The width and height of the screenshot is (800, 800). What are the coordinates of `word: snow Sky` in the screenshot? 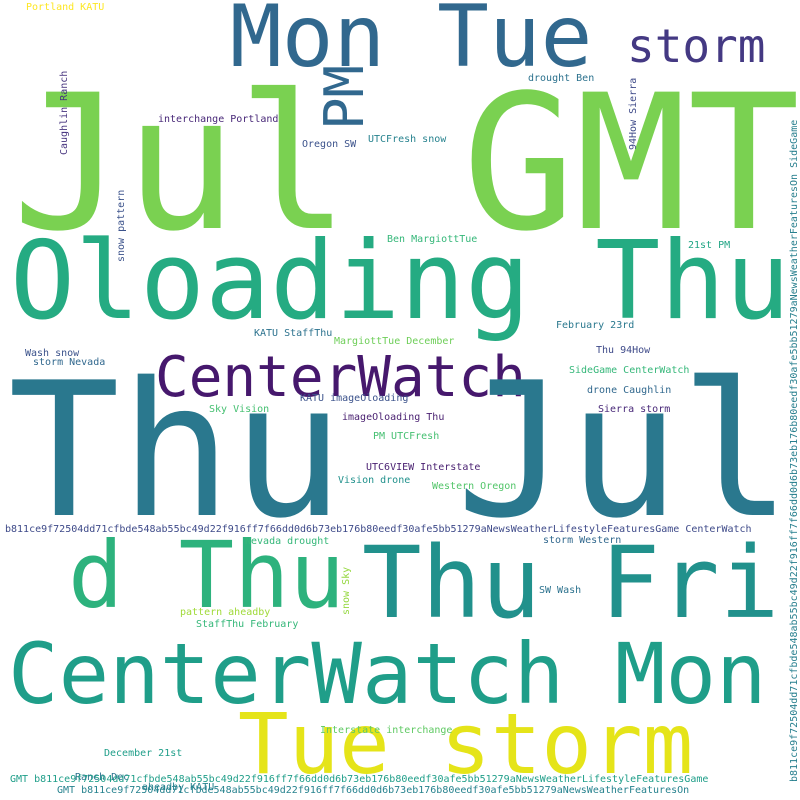 It's located at (346, 591).